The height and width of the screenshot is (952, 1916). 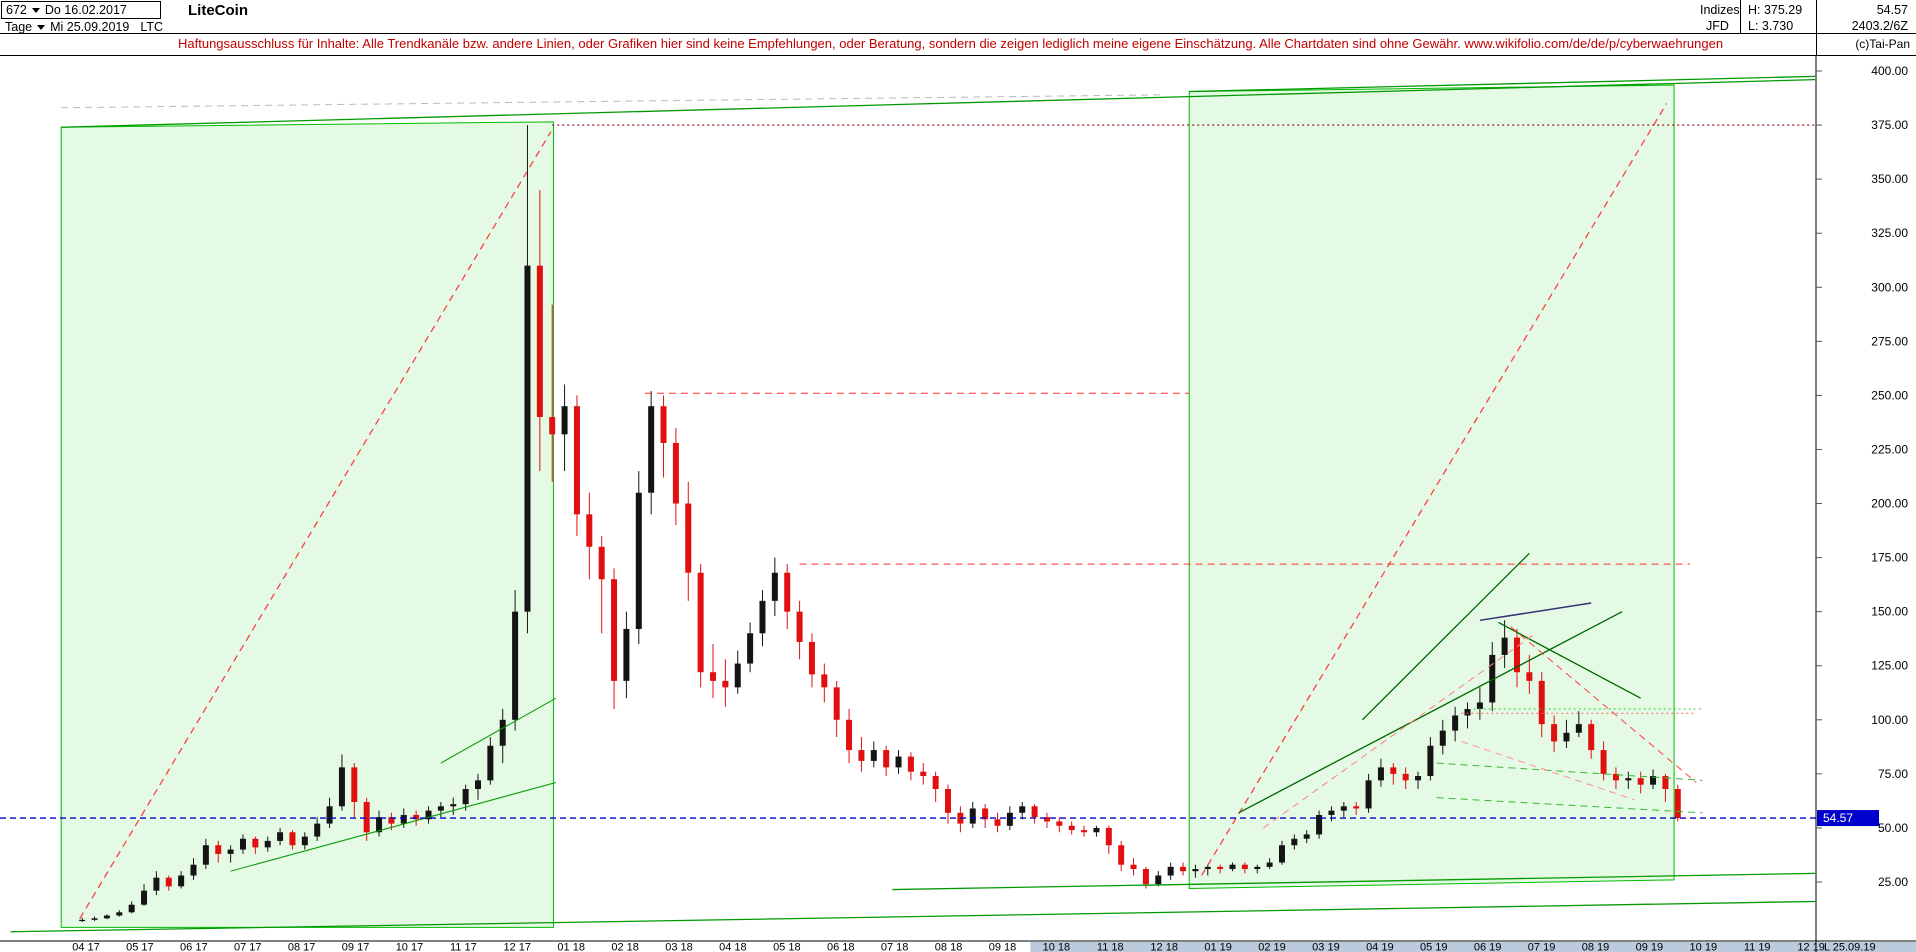 I want to click on svg-text: 02 19, so click(x=1272, y=947).